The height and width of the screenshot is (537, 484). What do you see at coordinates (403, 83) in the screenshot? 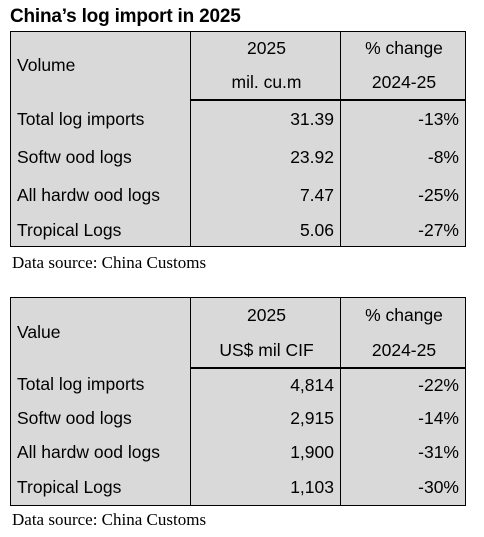
I see `volume-col-period: 2024-25` at bounding box center [403, 83].